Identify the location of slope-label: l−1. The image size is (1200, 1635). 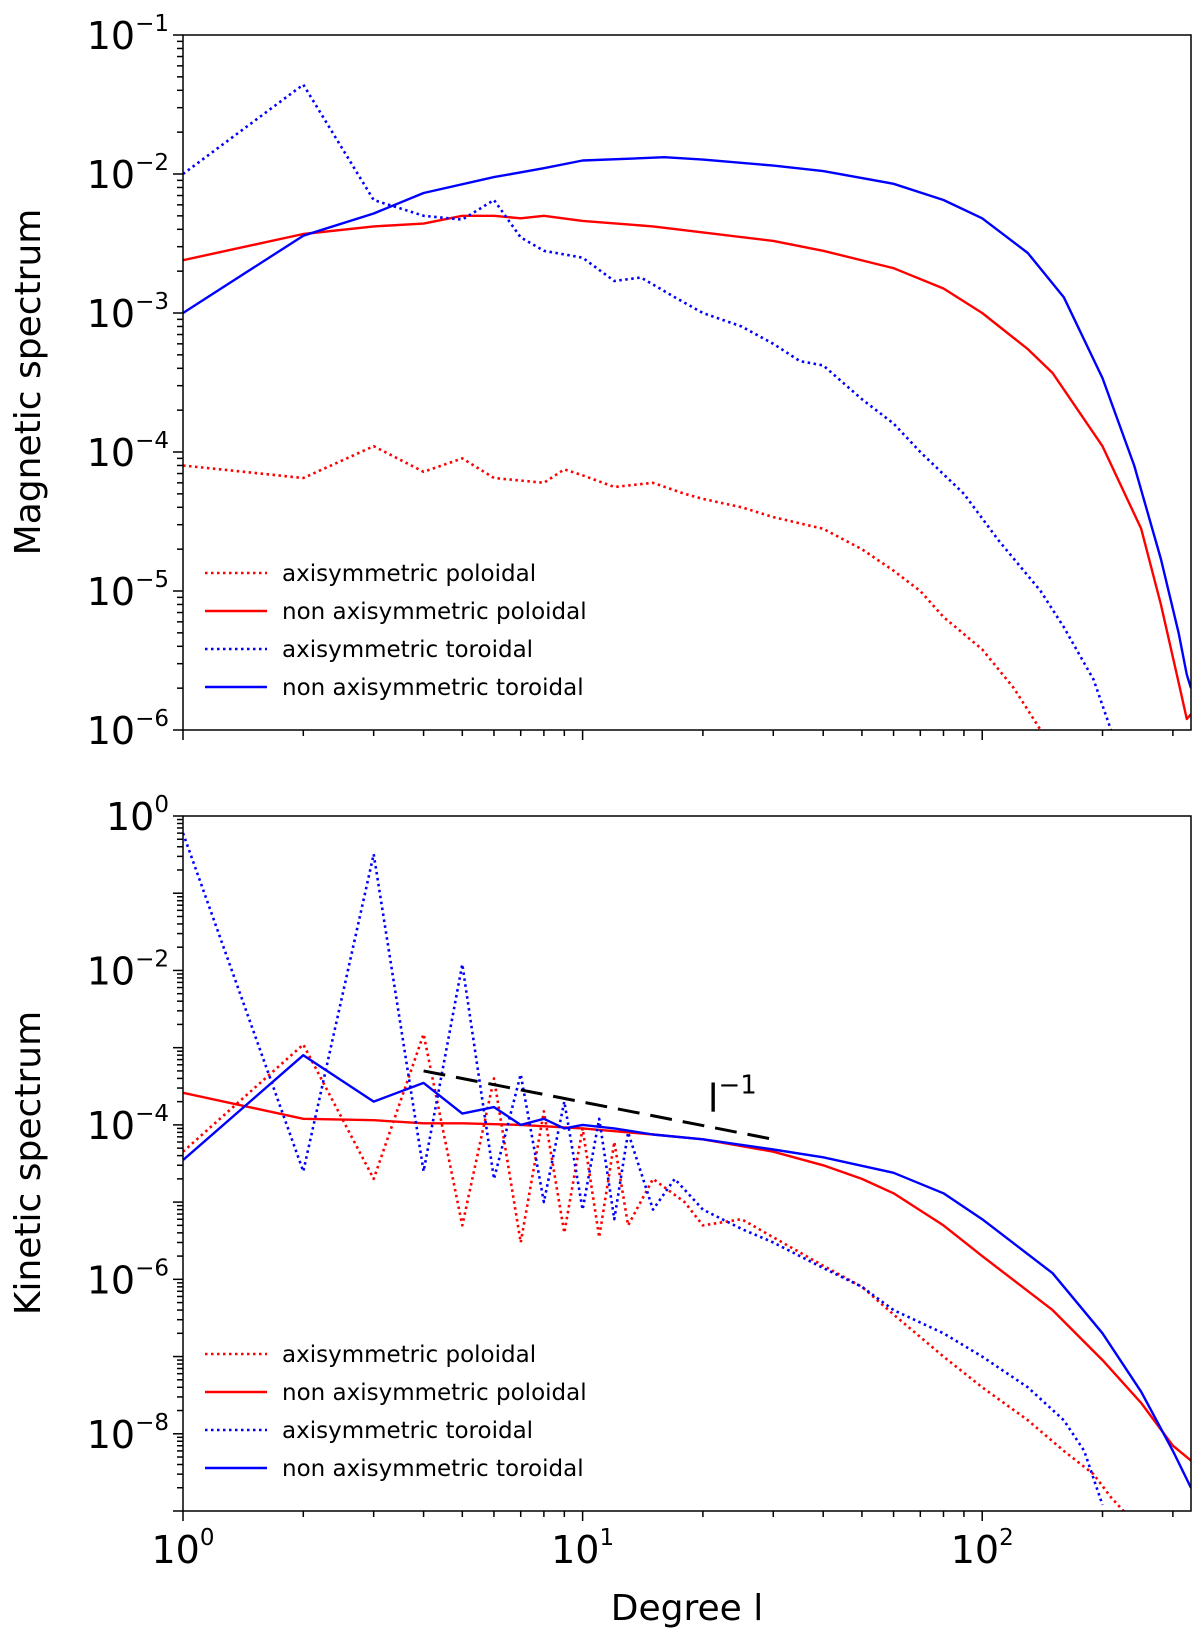
(732, 1096).